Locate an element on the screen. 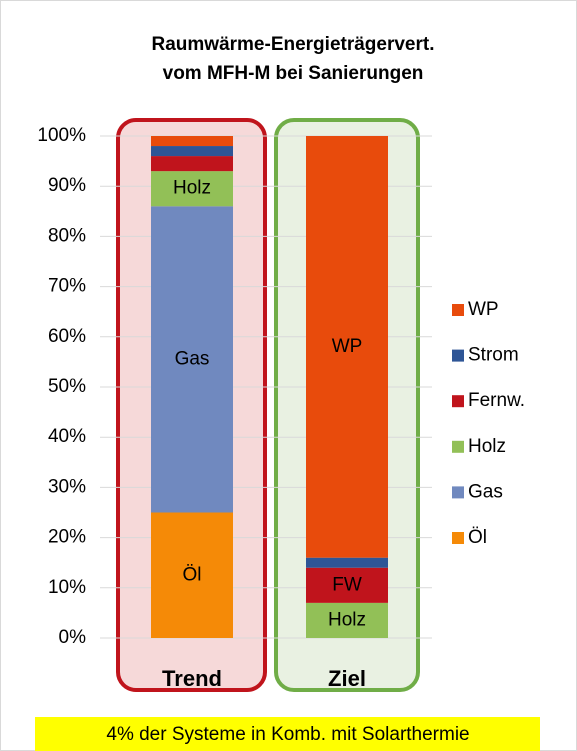 The height and width of the screenshot is (751, 577). segment-label: Gas is located at coordinates (192, 358).